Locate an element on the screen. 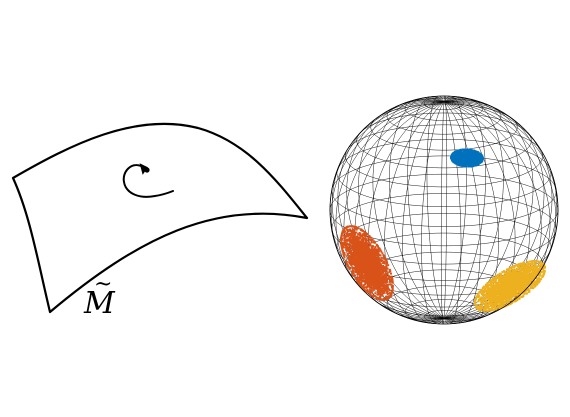 The width and height of the screenshot is (570, 417). manifold-label: ~ M is located at coordinates (99, 296).